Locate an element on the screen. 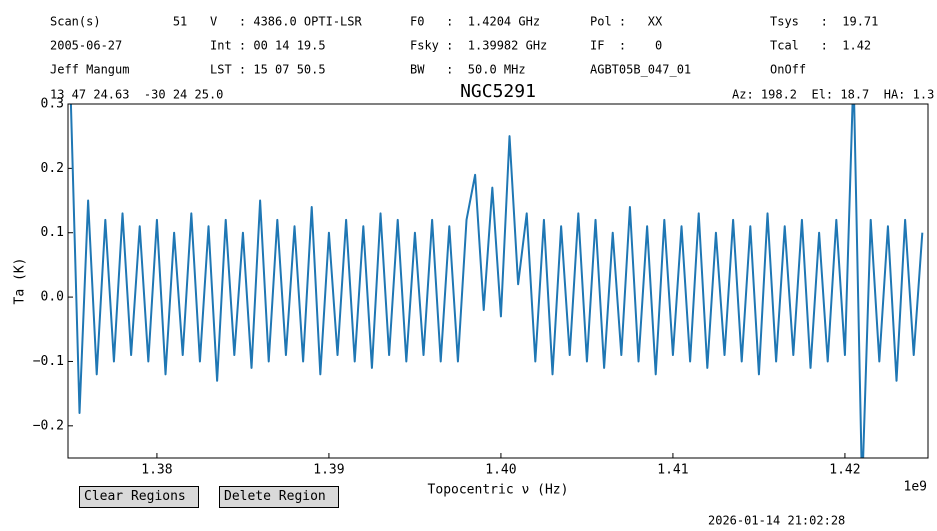 This screenshot has height=531, width=937. button: Delete Region is located at coordinates (279, 497).